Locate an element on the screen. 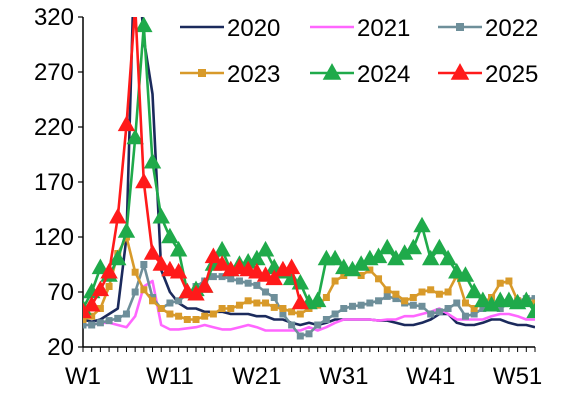  legend-item-2020: 2020 is located at coordinates (230, 28).